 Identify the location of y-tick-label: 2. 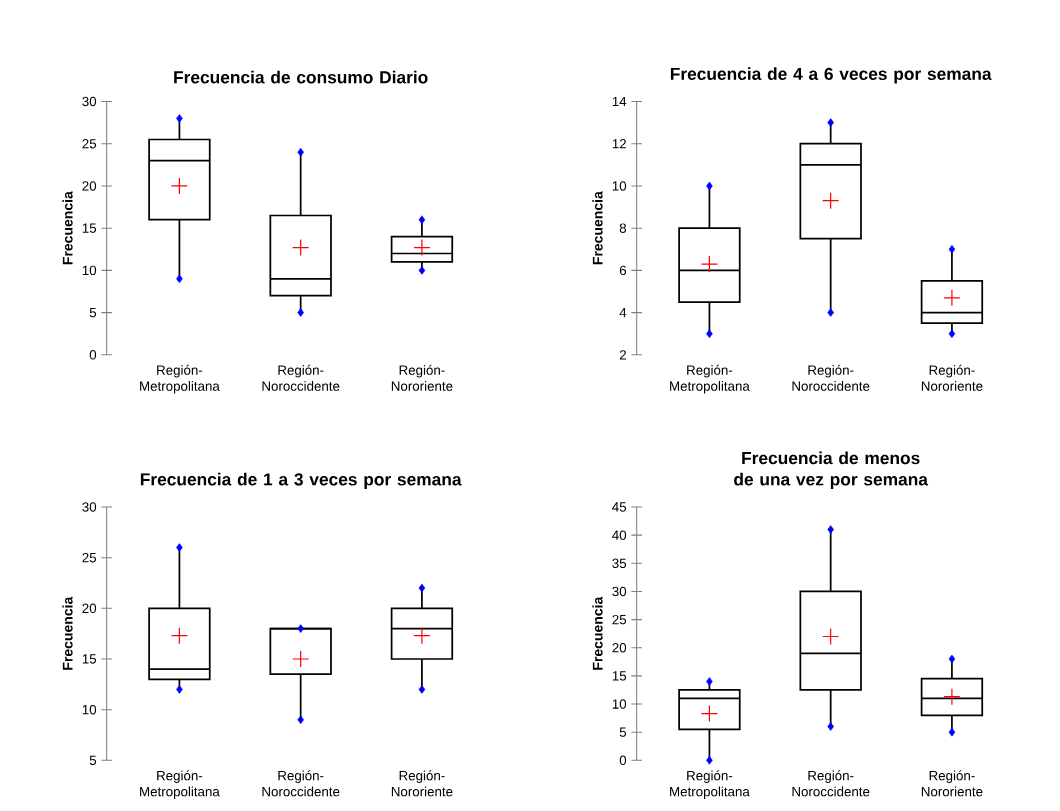
(622, 355).